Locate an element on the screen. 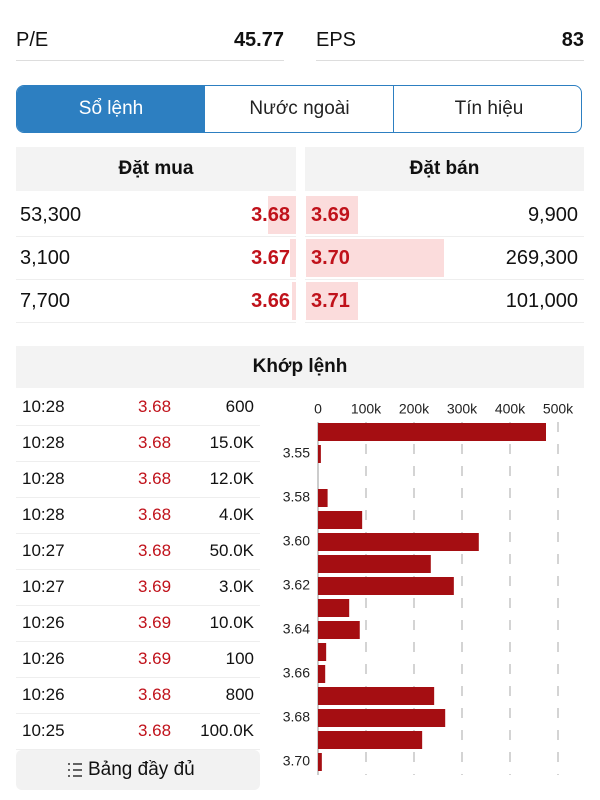  trade-volume: 100.0K is located at coordinates (227, 730).